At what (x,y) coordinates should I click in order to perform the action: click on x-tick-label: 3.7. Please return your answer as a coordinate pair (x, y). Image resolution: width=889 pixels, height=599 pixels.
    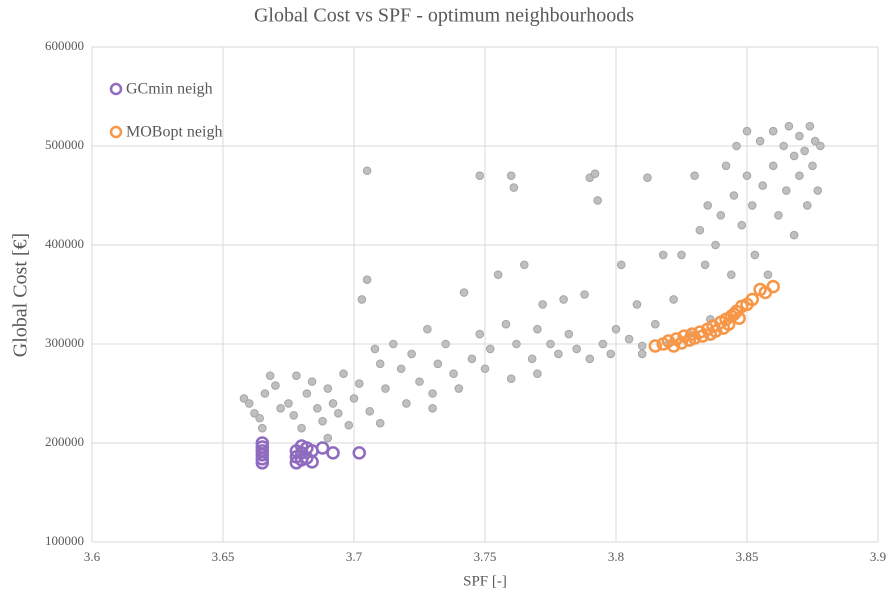
    Looking at the image, I should click on (354, 556).